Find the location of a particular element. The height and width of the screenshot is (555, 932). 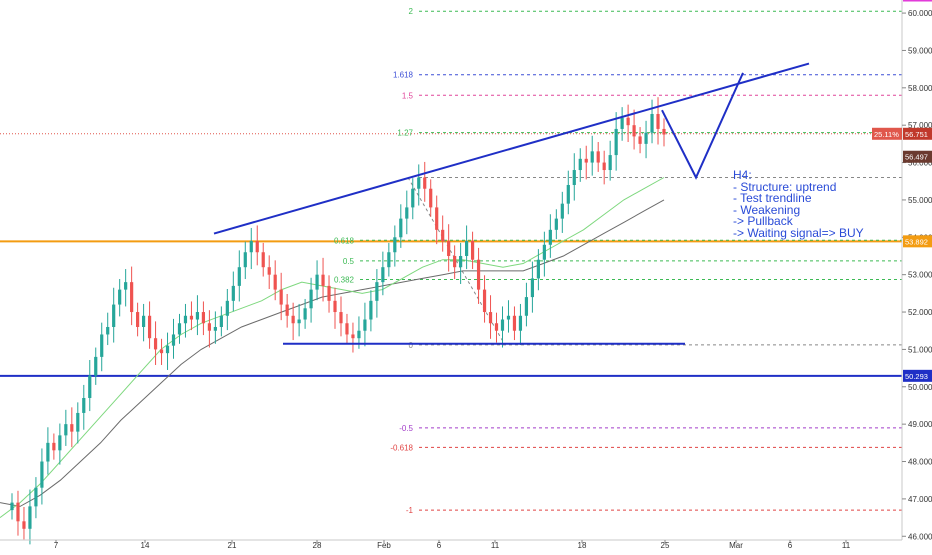

y-tick-label: 52.000 is located at coordinates (920, 312).